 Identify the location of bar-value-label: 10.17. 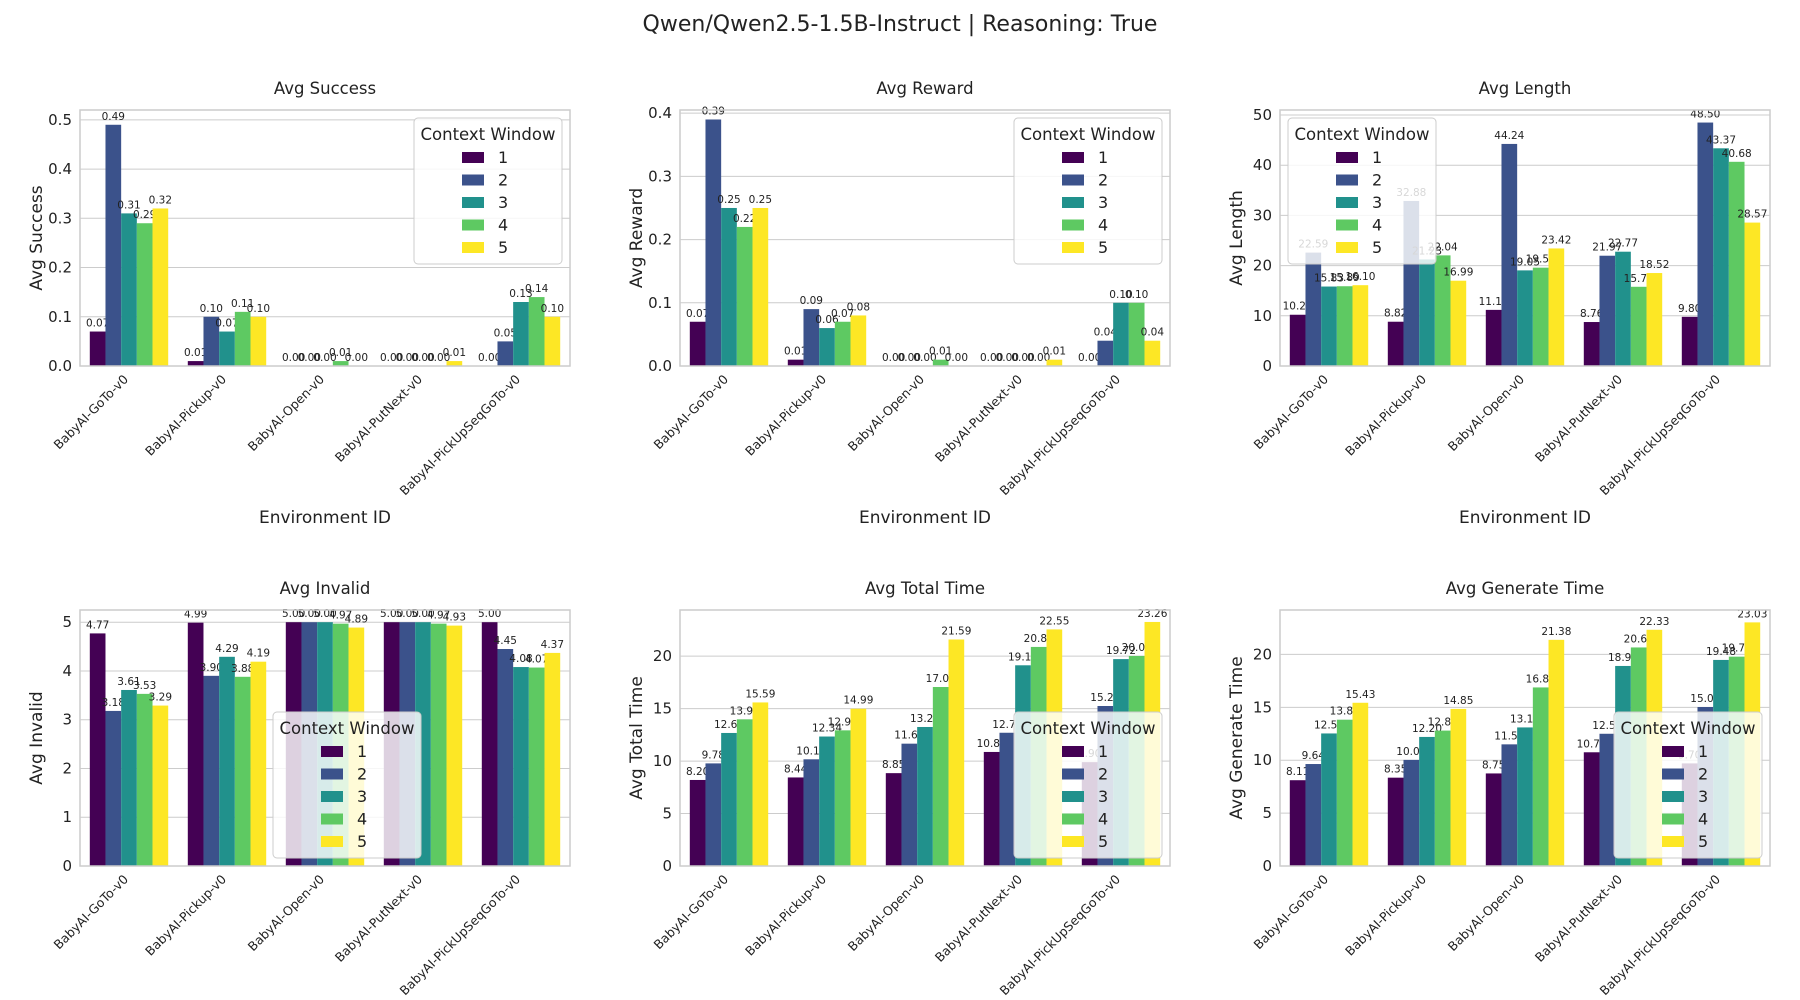
(811, 751).